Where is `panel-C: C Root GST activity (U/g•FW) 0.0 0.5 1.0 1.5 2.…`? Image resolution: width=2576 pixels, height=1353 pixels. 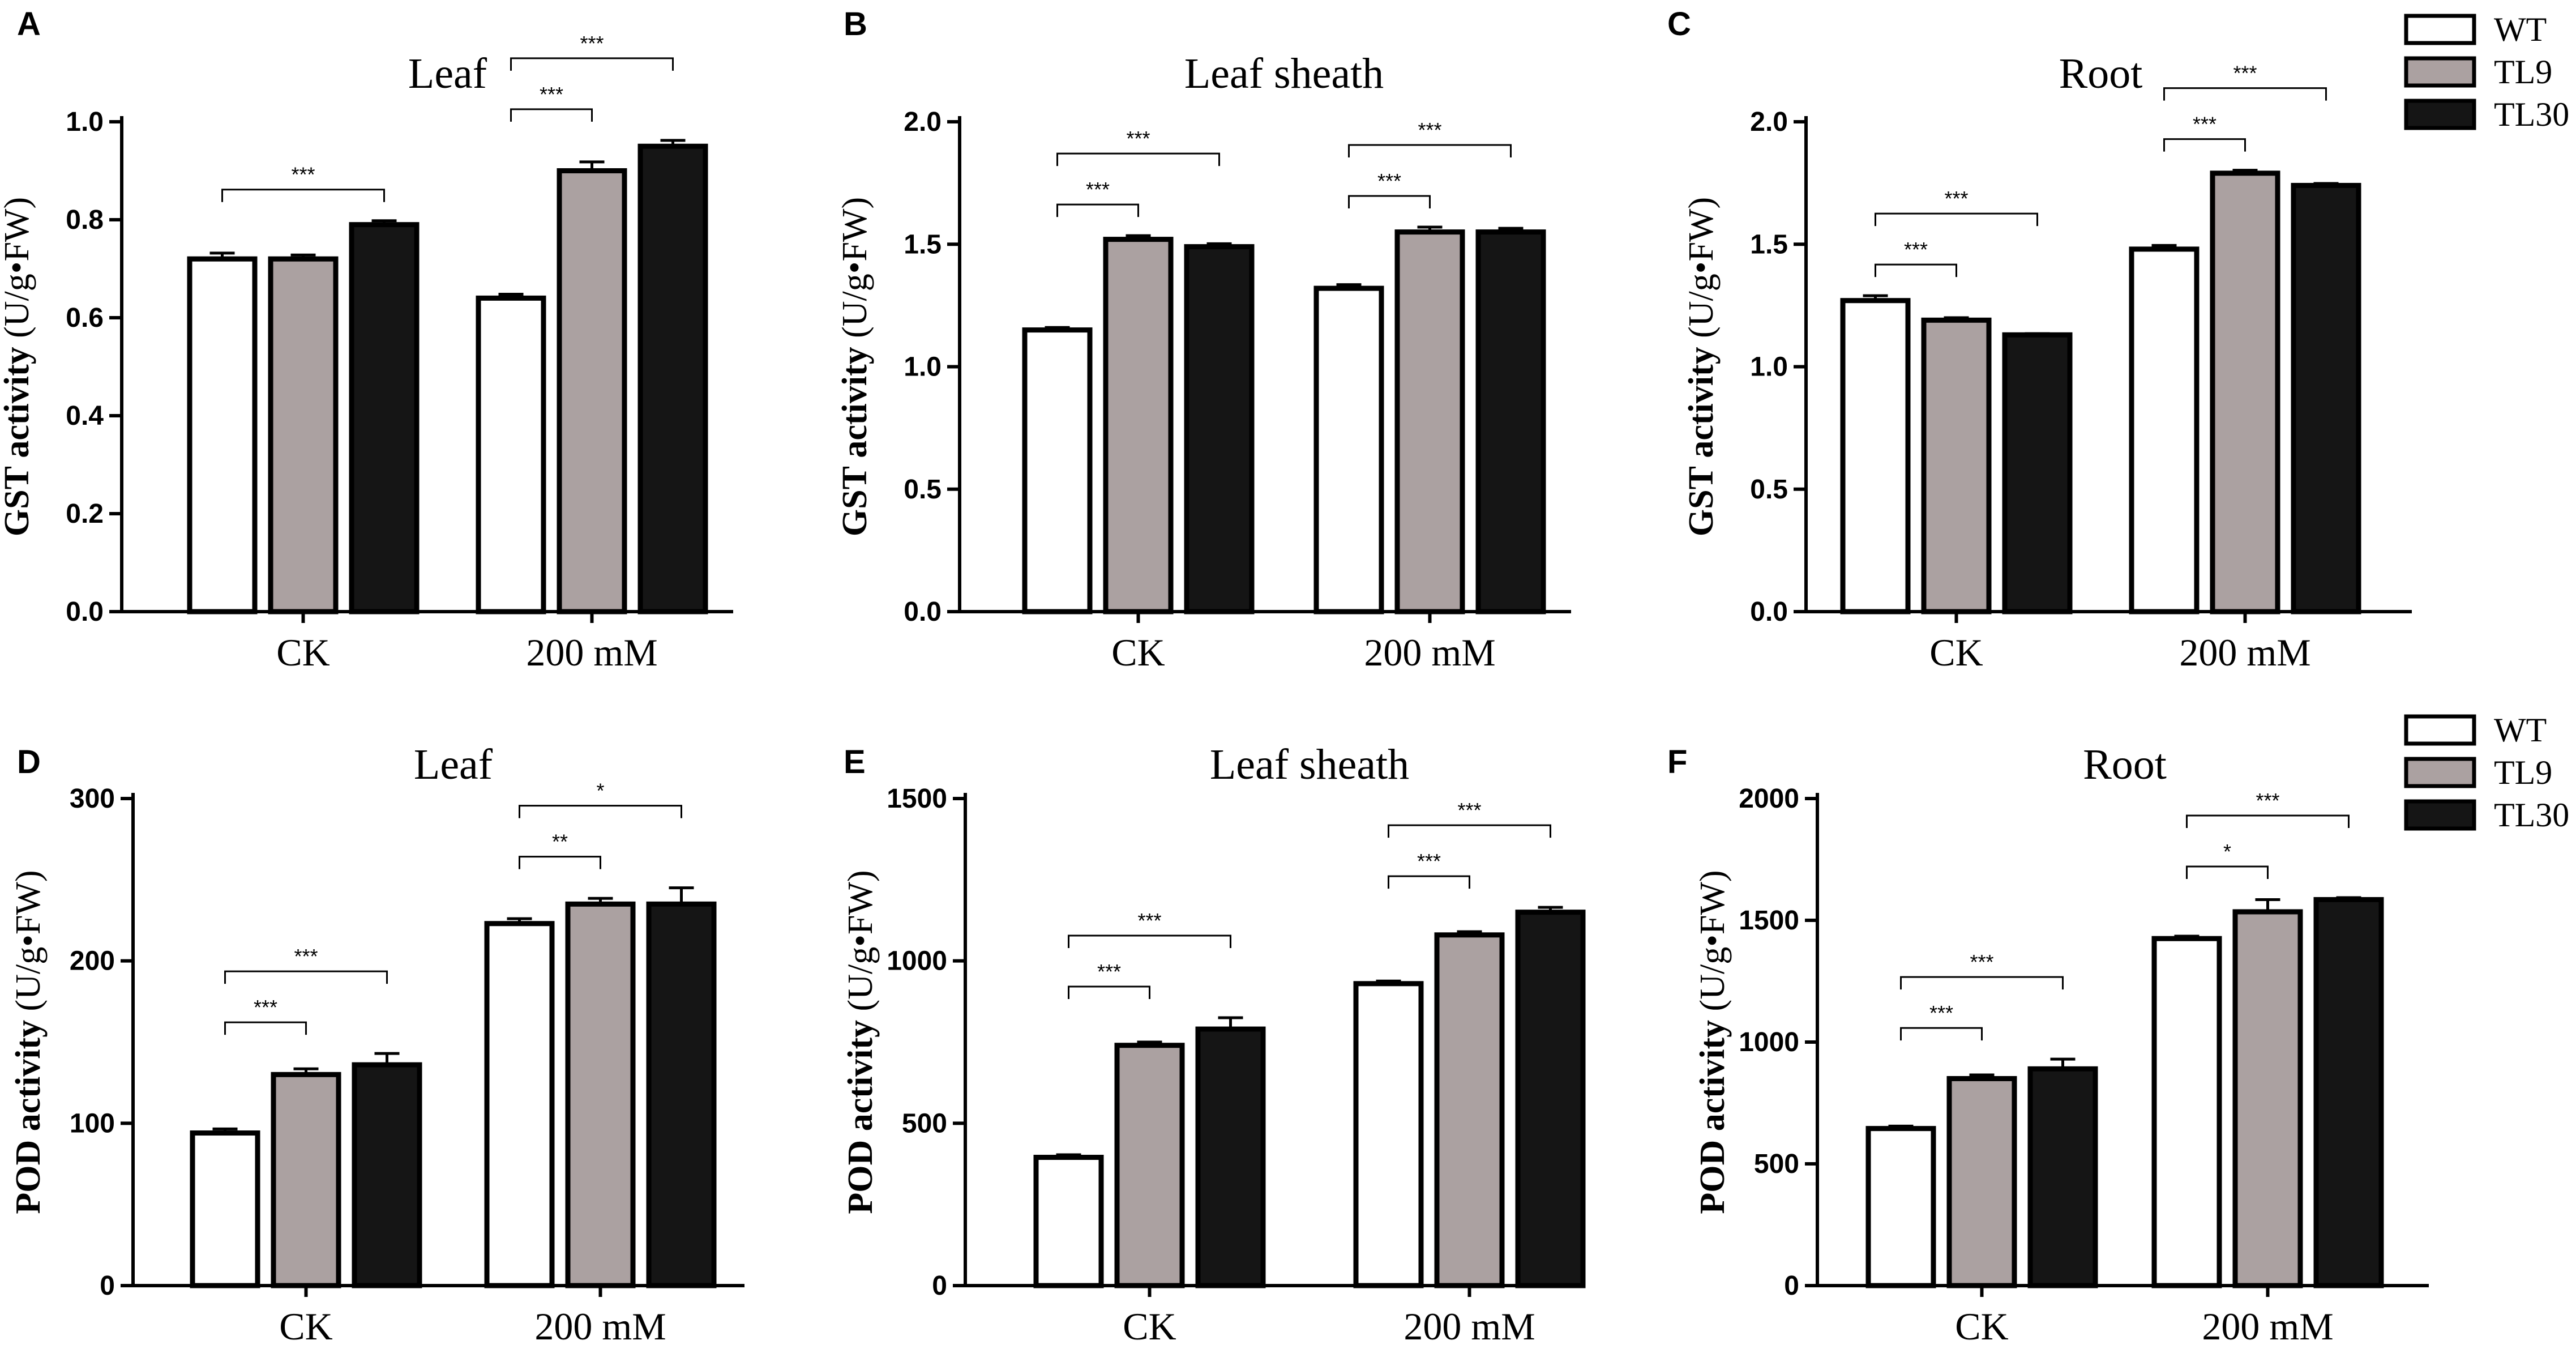 panel-C: C Root GST activity (U/g•FW) 0.0 0.5 1.0 1.5 2.… is located at coordinates (2039, 340).